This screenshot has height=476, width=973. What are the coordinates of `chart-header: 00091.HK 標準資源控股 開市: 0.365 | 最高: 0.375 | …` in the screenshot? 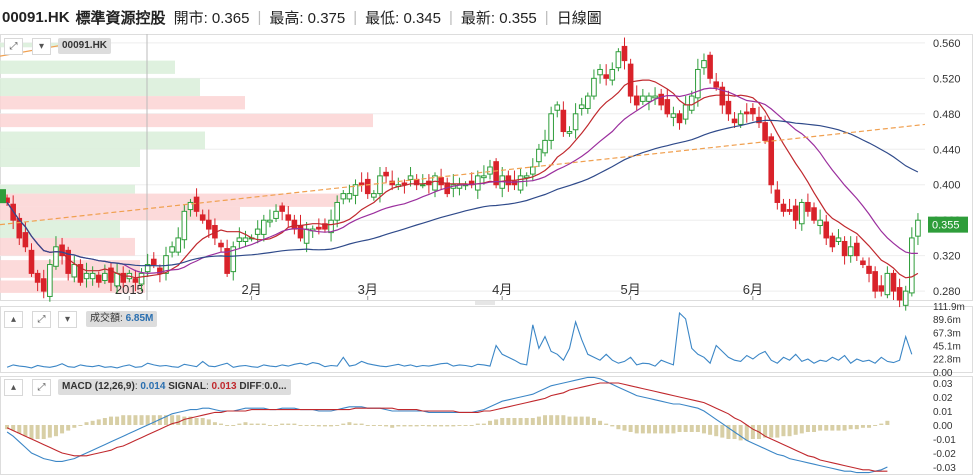 It's located at (486, 17).